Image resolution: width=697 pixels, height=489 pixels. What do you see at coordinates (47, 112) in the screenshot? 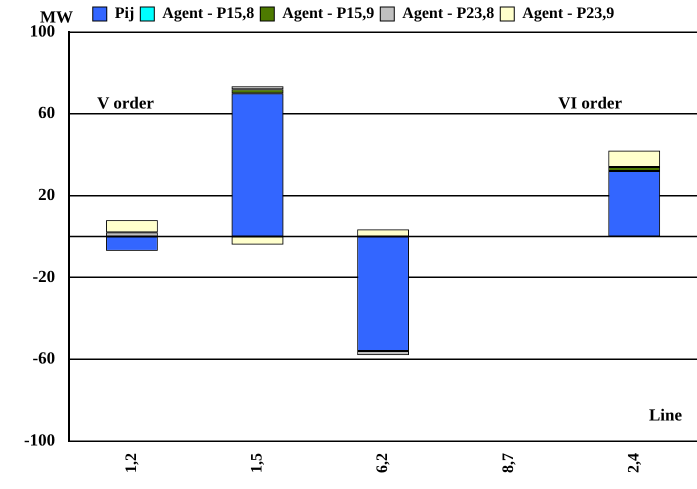
I see `y-tick-label: 60` at bounding box center [47, 112].